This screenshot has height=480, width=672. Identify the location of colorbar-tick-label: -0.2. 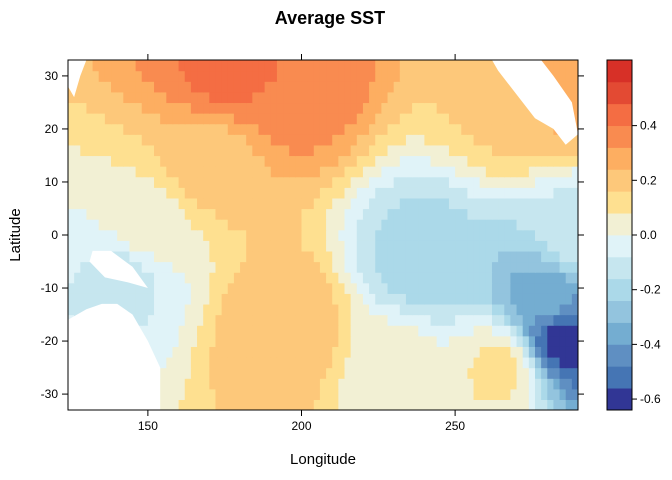
(650, 290).